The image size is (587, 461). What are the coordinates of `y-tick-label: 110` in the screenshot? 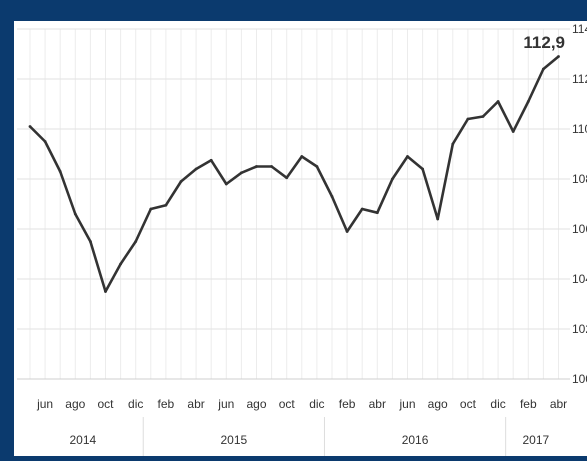 It's located at (579, 129).